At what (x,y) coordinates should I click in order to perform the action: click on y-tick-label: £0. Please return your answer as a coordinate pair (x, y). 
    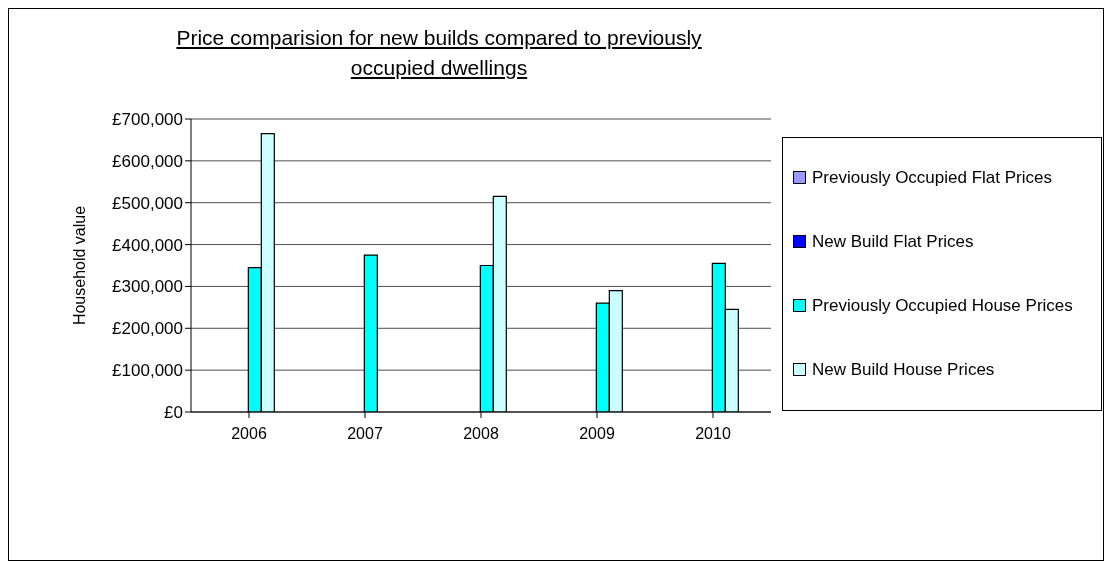
    Looking at the image, I should click on (173, 413).